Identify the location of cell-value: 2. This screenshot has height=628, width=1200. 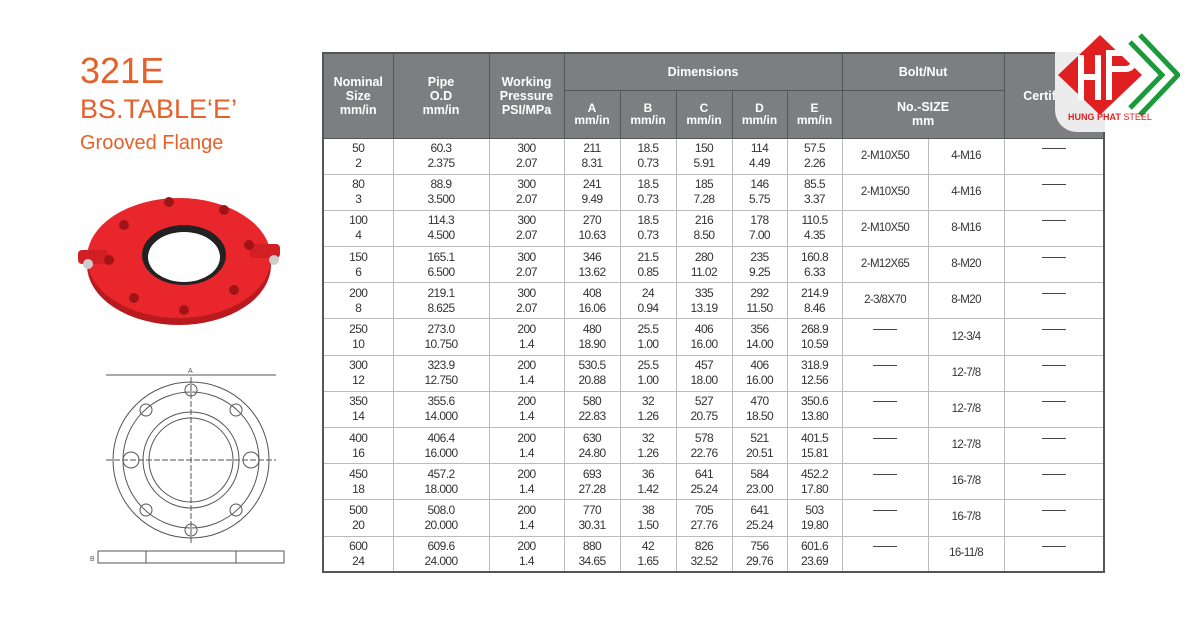
(358, 163).